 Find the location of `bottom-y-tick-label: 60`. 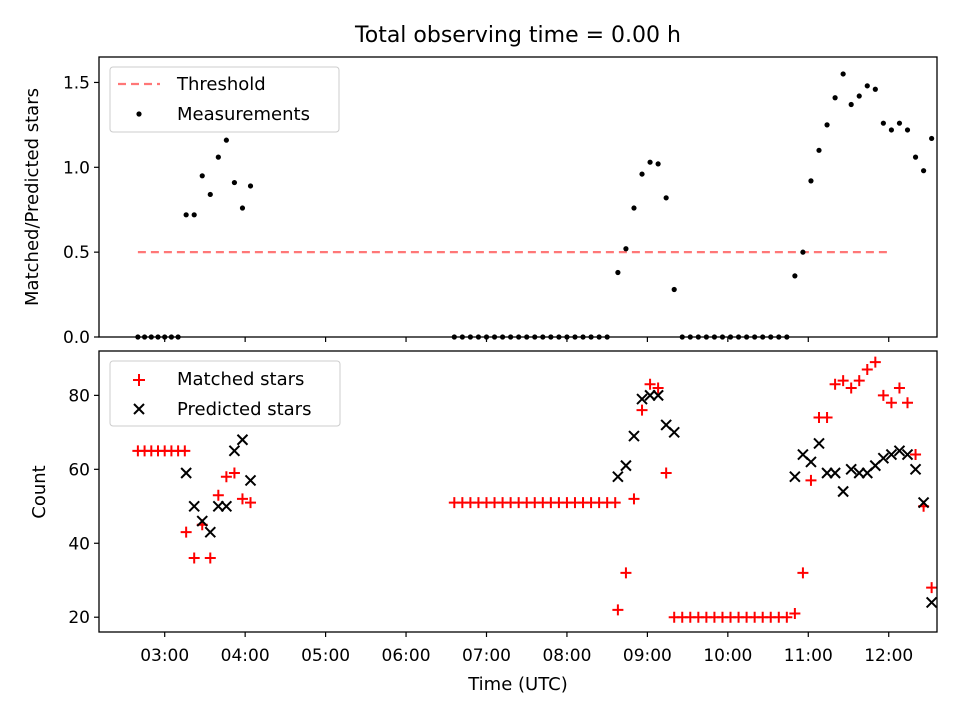

bottom-y-tick-label: 60 is located at coordinates (79, 470).